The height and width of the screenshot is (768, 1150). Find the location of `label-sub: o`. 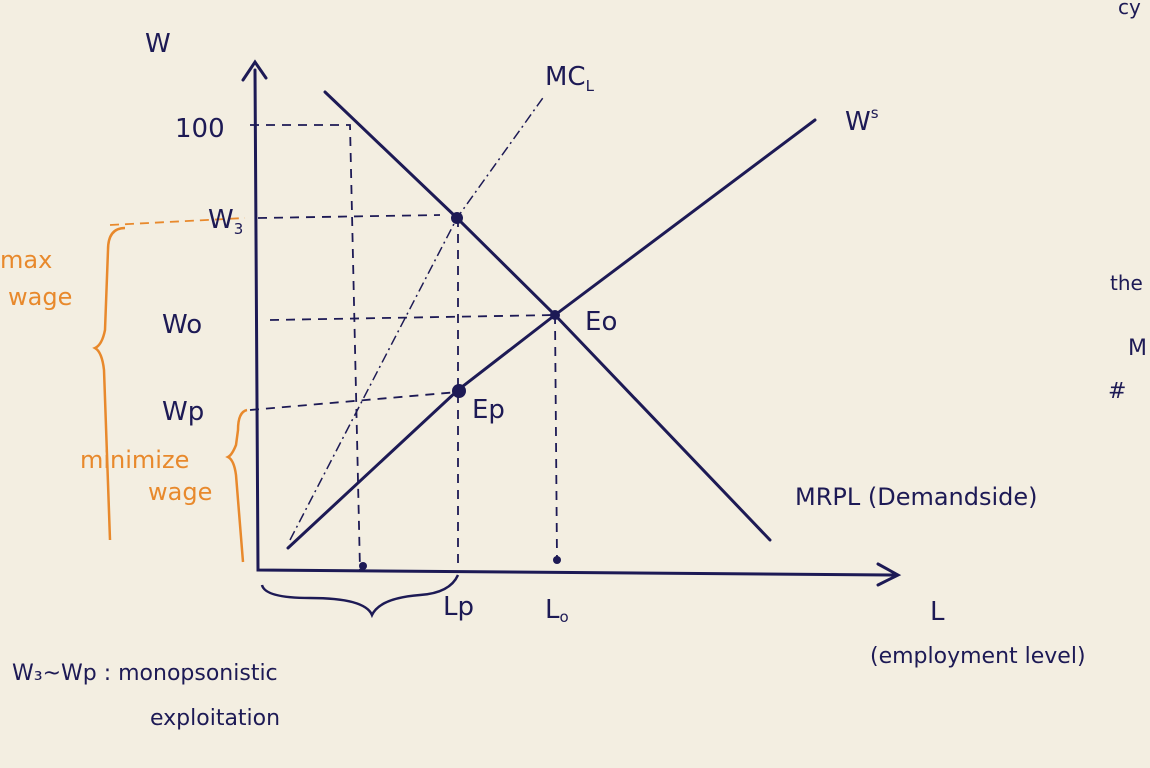

label-sub: o is located at coordinates (609, 322).